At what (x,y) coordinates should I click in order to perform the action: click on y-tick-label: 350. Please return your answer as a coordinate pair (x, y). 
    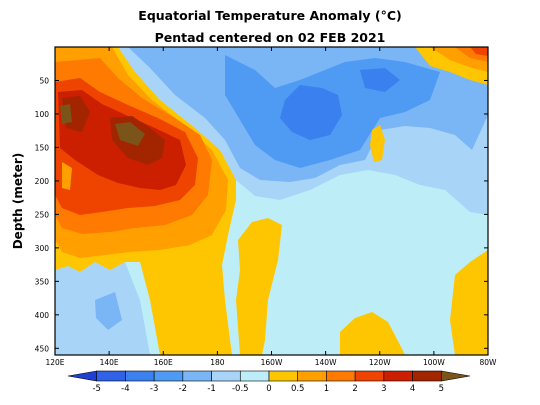
    Looking at the image, I should click on (42, 281).